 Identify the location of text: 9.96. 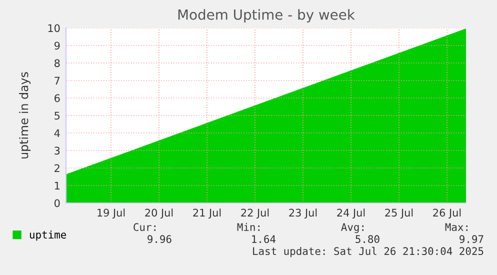
(160, 239).